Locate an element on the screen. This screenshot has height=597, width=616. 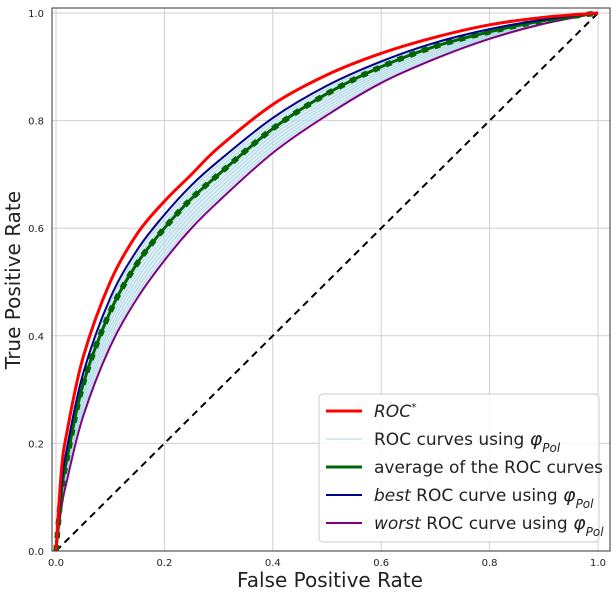
legend-label: worst ROC curve using φPol is located at coordinates (489, 525).